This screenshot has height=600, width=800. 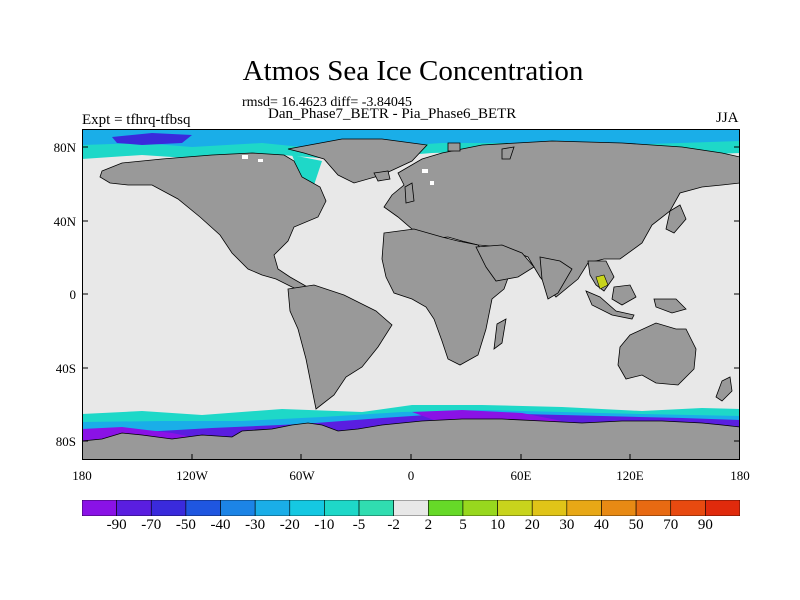 I want to click on arabia, so click(x=505, y=263).